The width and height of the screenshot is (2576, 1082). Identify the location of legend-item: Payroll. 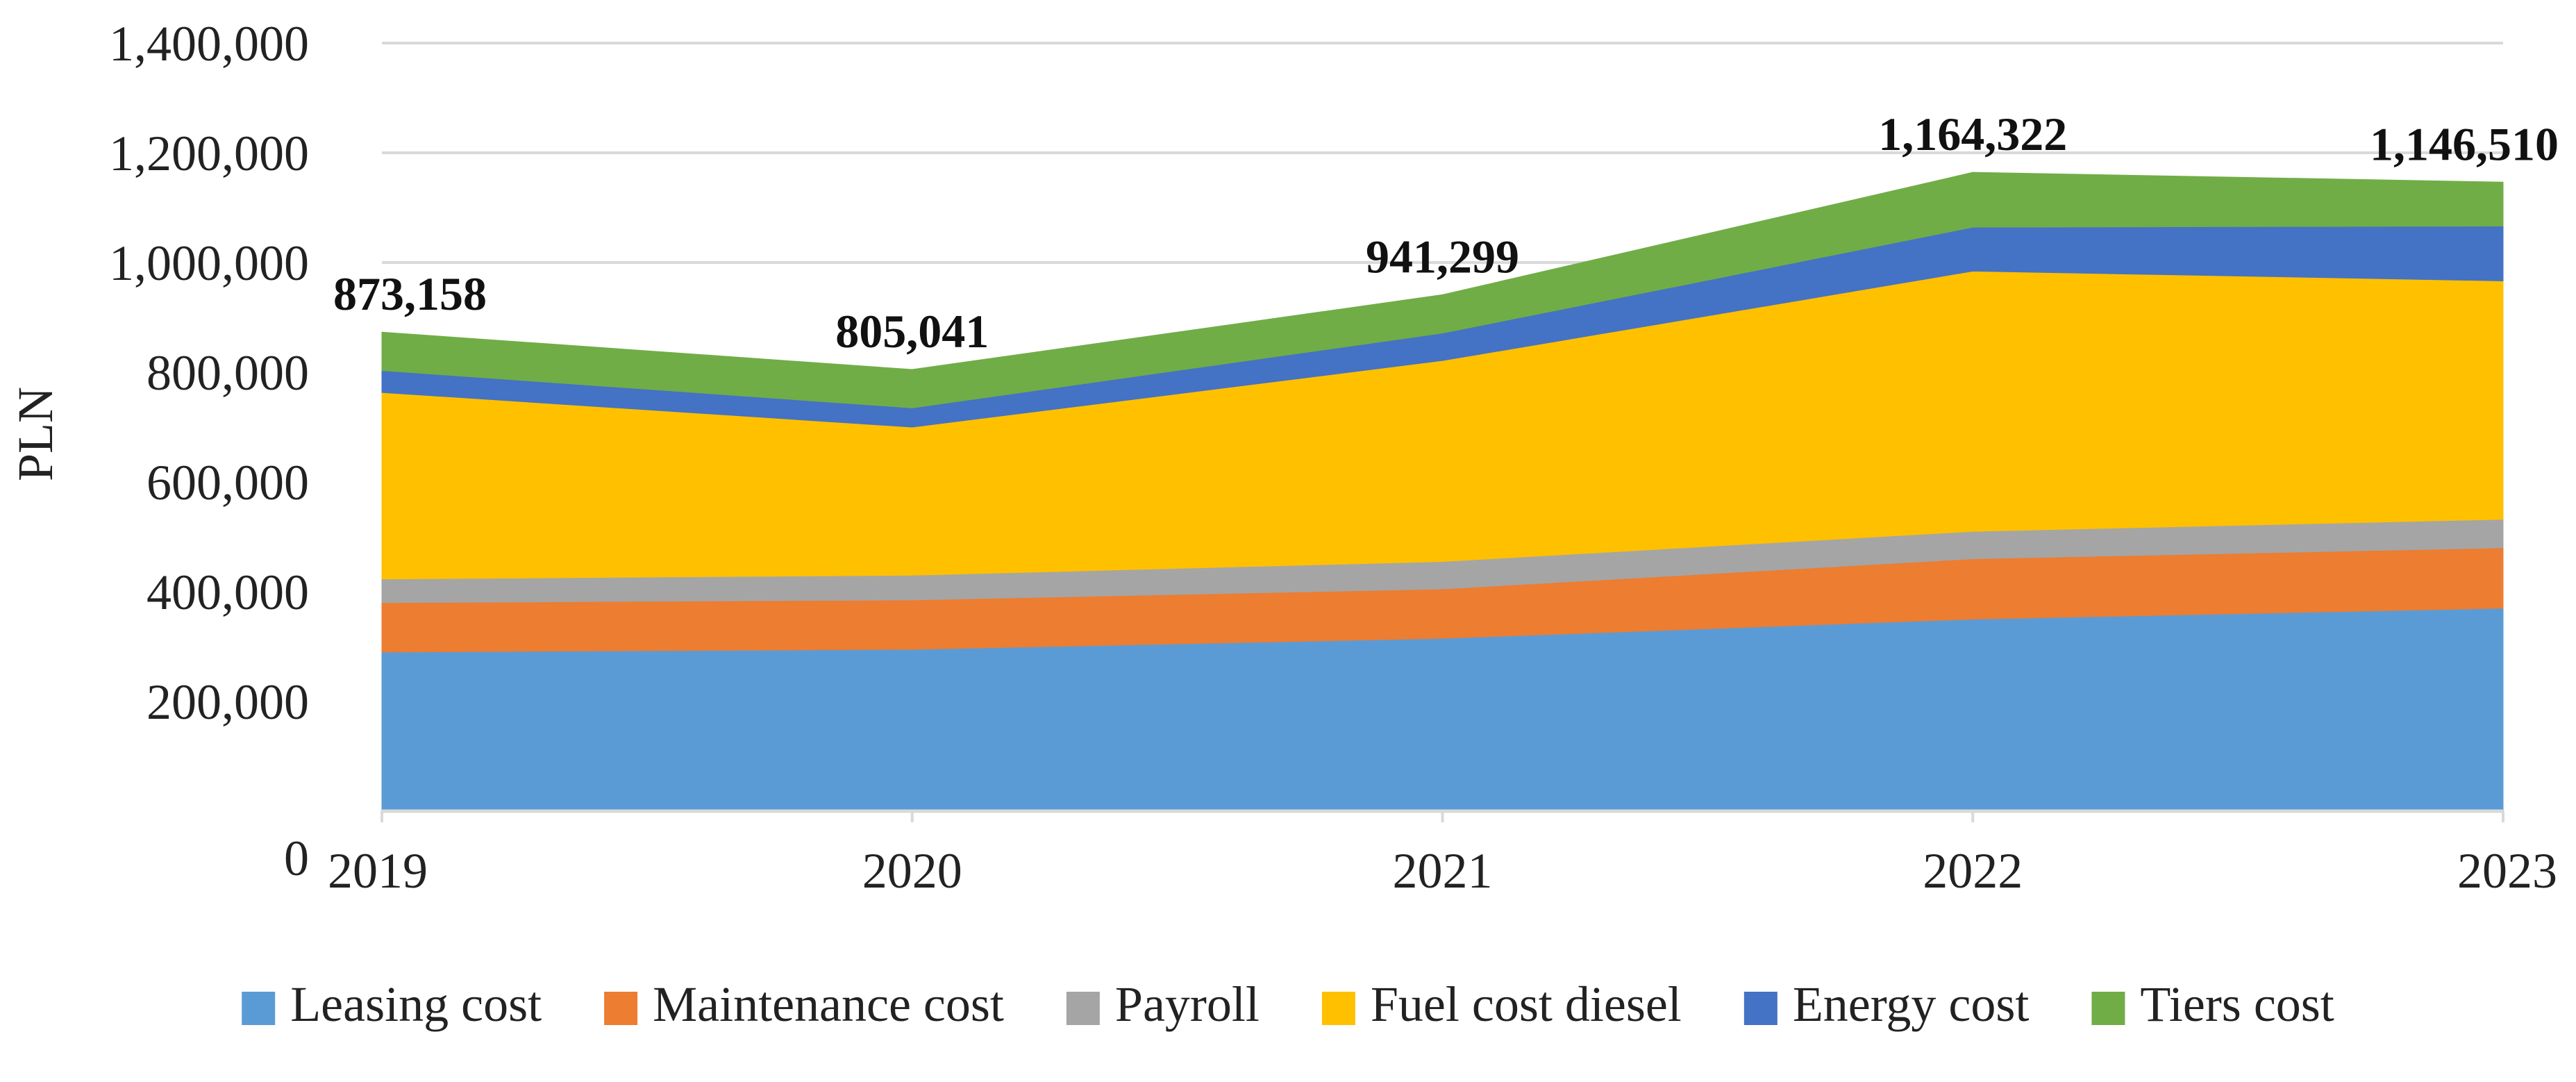
(1163, 1004).